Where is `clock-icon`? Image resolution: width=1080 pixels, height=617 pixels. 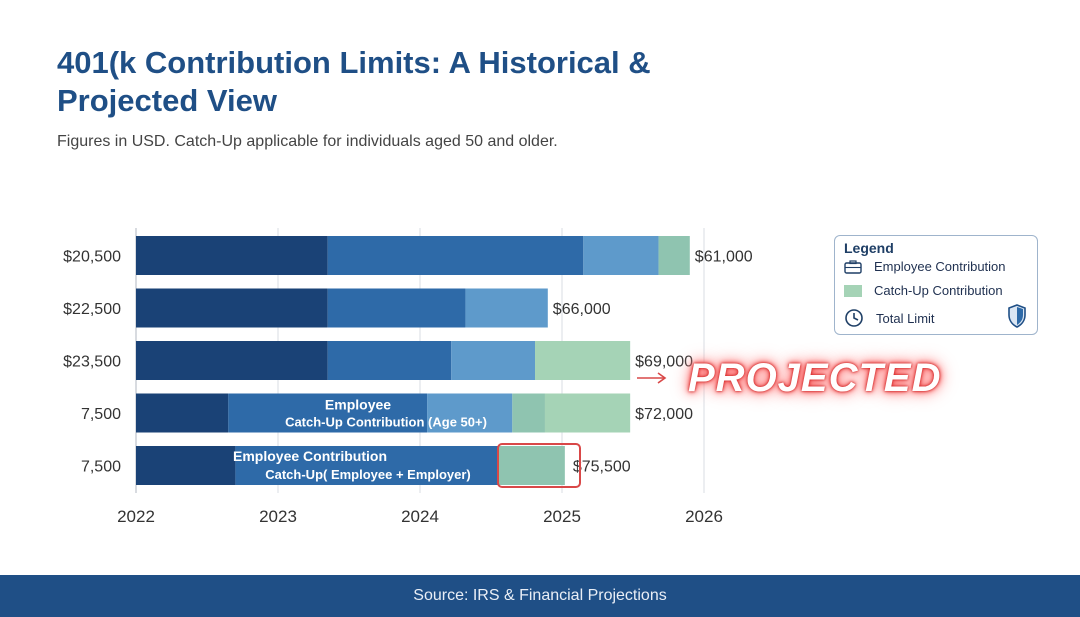 clock-icon is located at coordinates (854, 318).